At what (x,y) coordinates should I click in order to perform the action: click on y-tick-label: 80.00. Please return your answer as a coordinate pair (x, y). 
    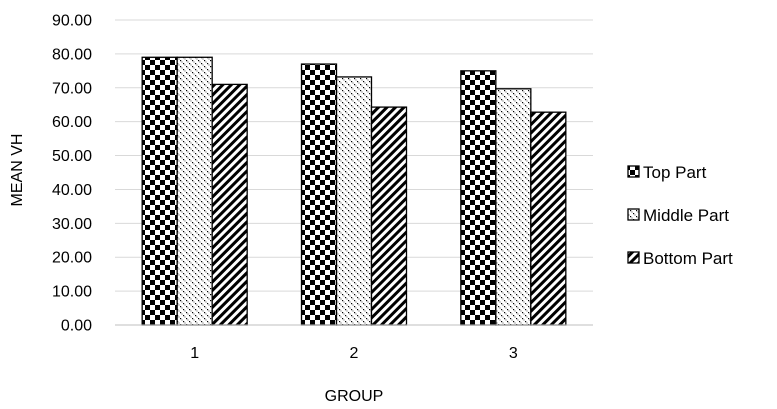
    Looking at the image, I should click on (72, 54).